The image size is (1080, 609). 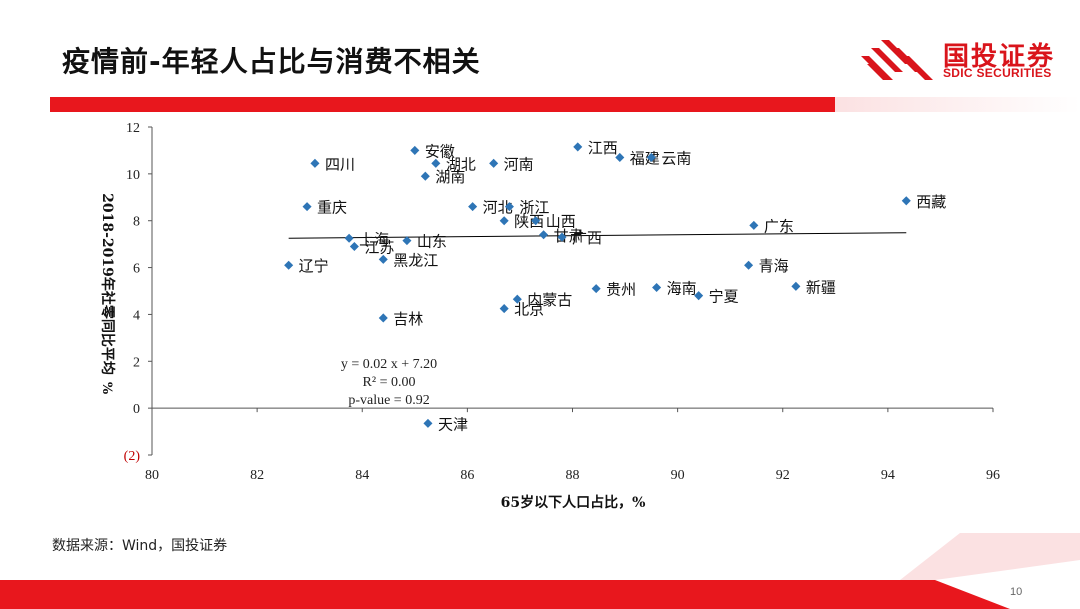 What do you see at coordinates (897, 60) in the screenshot?
I see `logo-stripes-icon` at bounding box center [897, 60].